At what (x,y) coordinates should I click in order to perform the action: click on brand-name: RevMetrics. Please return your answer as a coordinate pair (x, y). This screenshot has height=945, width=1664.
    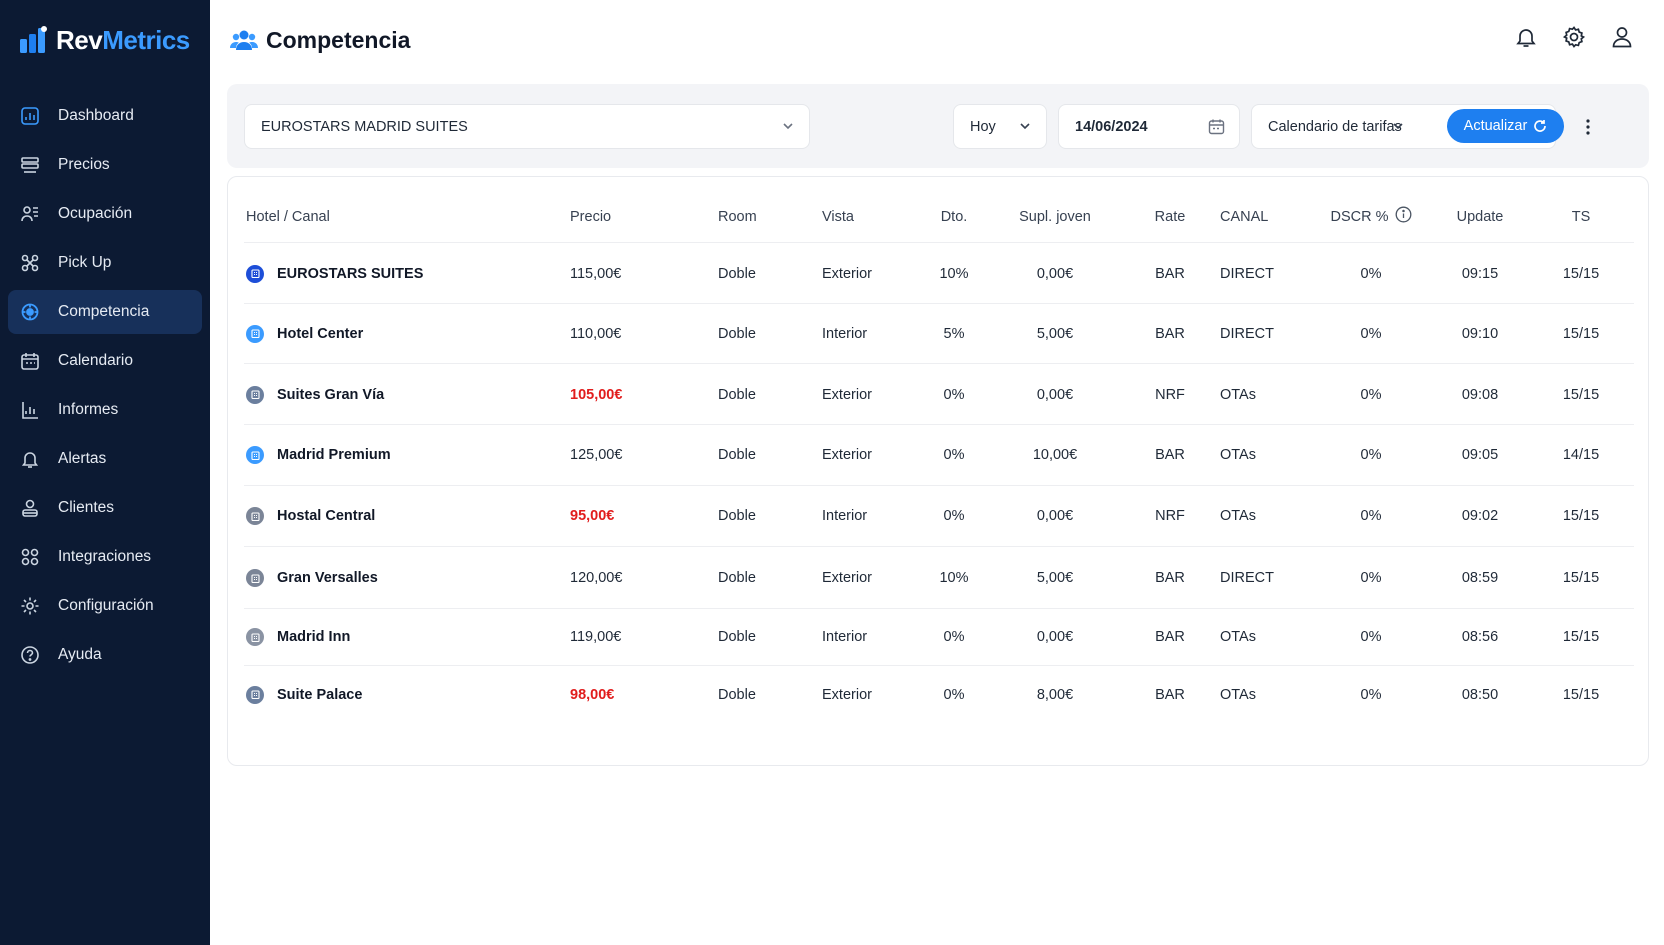
    Looking at the image, I should click on (123, 39).